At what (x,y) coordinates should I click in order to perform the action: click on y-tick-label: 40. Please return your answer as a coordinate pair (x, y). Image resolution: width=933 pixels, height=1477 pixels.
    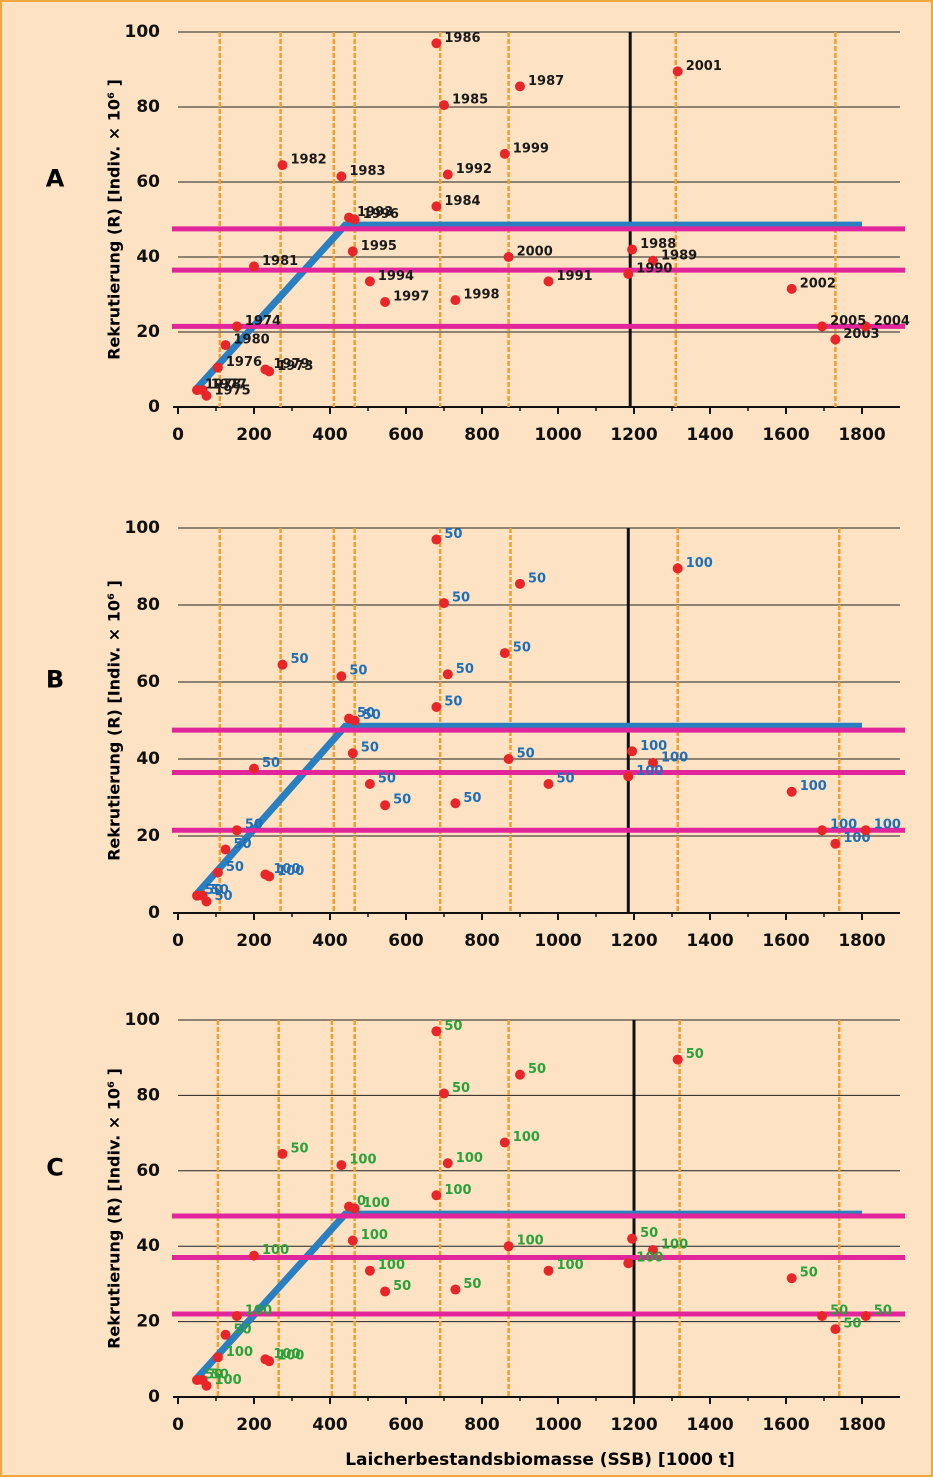
    Looking at the image, I should click on (148, 1246).